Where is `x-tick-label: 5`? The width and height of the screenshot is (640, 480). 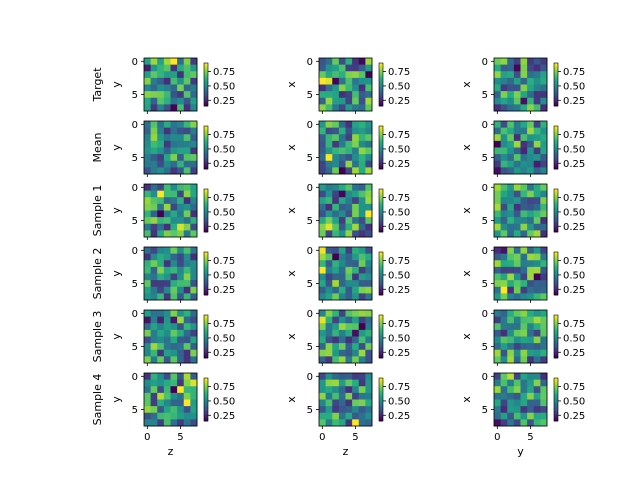 x-tick-label: 5 is located at coordinates (530, 437).